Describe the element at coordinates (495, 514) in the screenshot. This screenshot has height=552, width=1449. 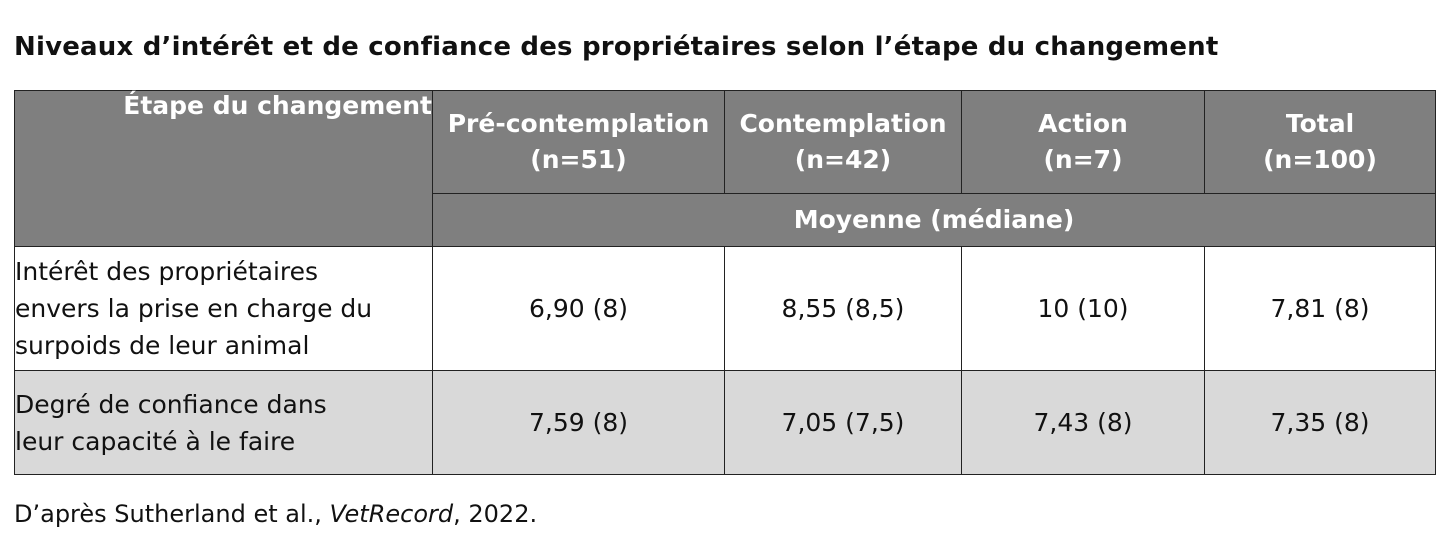
I see `source-suffix: , 2022.` at that location.